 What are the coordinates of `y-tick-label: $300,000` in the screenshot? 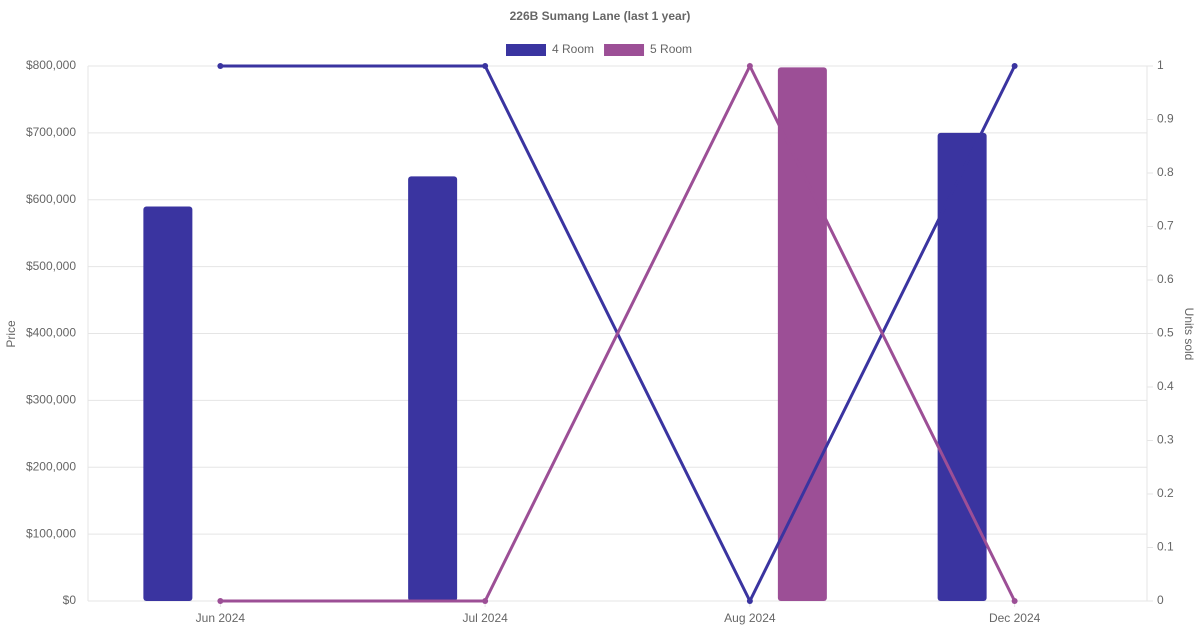 It's located at (51, 400).